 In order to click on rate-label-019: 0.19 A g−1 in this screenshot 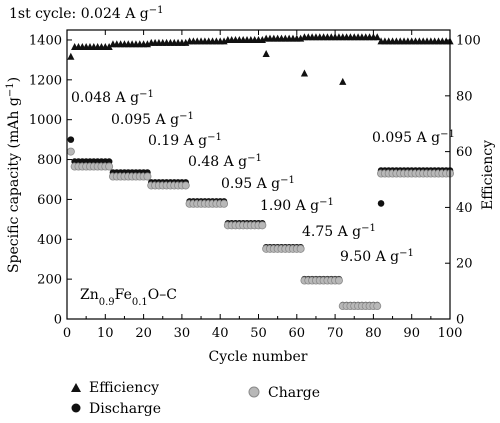, I will do `click(185, 141)`.